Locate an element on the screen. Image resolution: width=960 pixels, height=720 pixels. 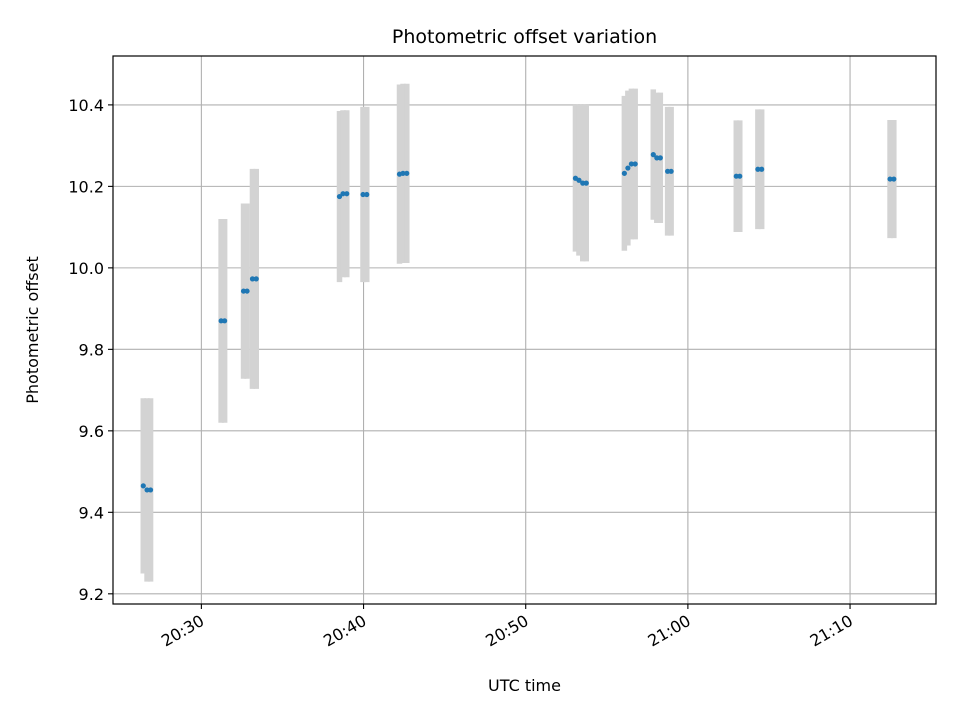
y-tick-label: 9.6 is located at coordinates (91, 431).